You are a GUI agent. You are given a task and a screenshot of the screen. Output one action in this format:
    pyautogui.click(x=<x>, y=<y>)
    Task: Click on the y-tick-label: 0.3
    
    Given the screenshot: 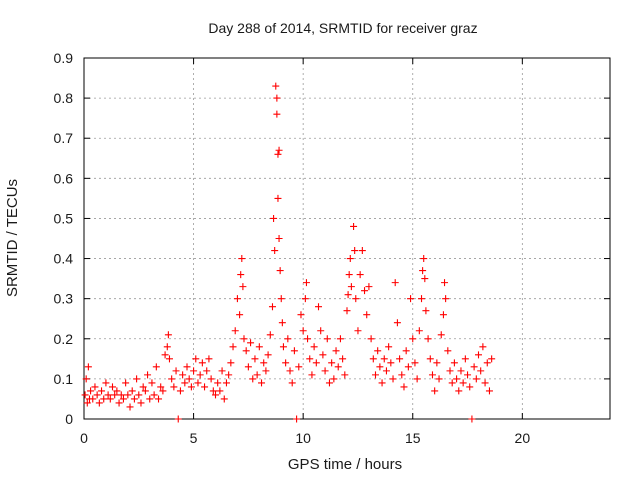 What is the action you would take?
    pyautogui.click(x=64, y=299)
    